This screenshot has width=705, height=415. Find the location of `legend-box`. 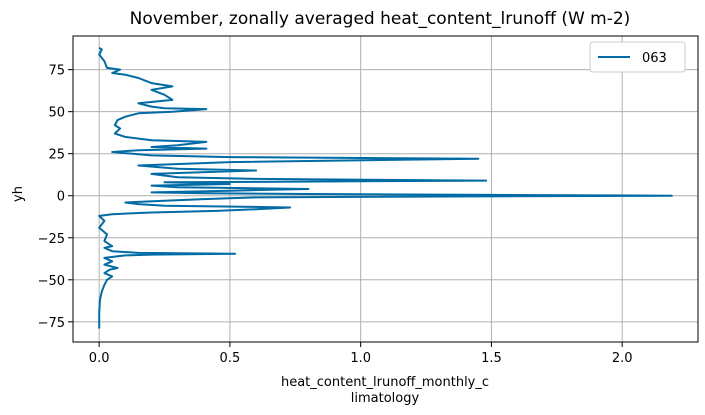

legend-box is located at coordinates (637, 57).